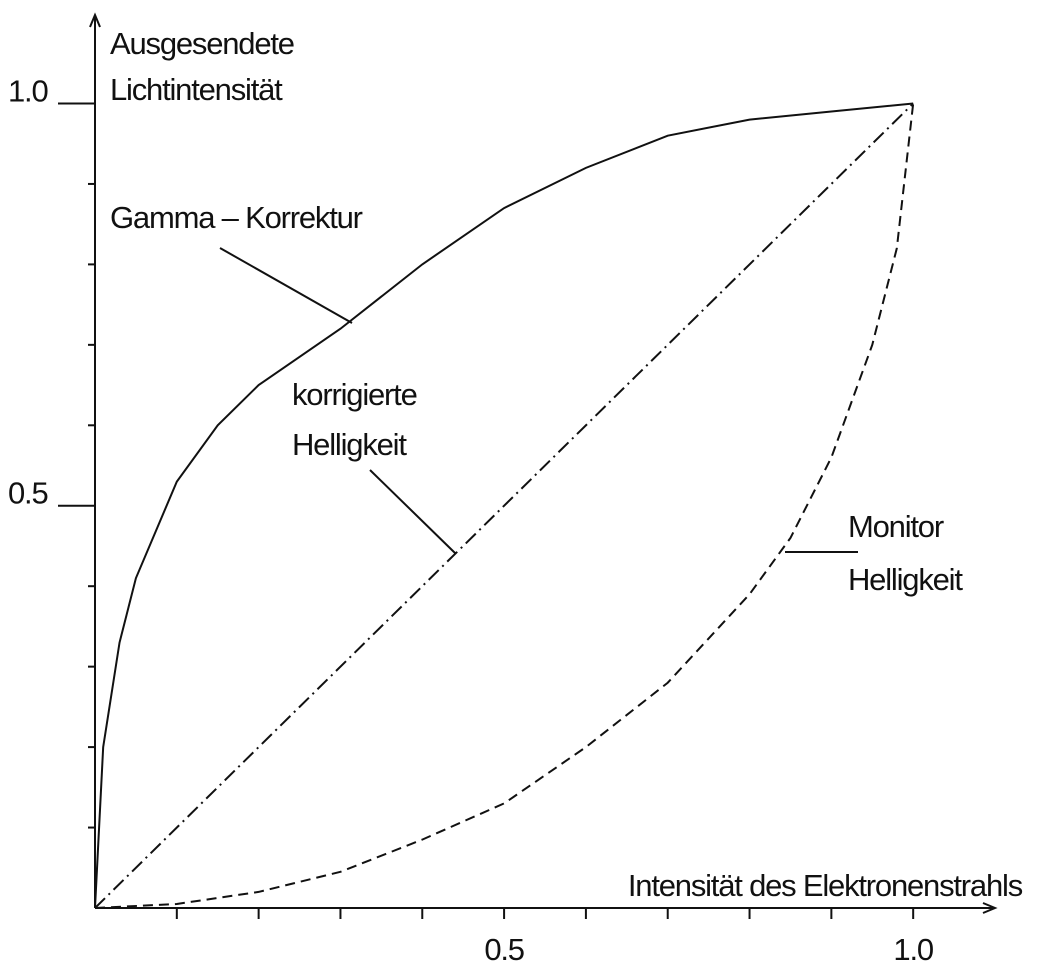 Image resolution: width=1040 pixels, height=977 pixels. Describe the element at coordinates (990, 908) in the screenshot. I see `x-axis-arrow` at that location.